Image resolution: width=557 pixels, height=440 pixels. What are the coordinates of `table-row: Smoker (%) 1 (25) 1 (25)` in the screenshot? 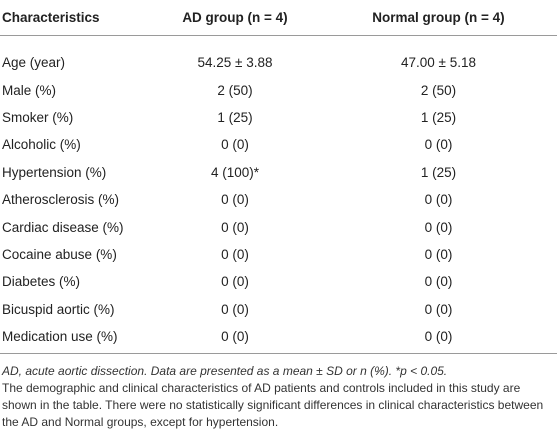 It's located at (278, 117).